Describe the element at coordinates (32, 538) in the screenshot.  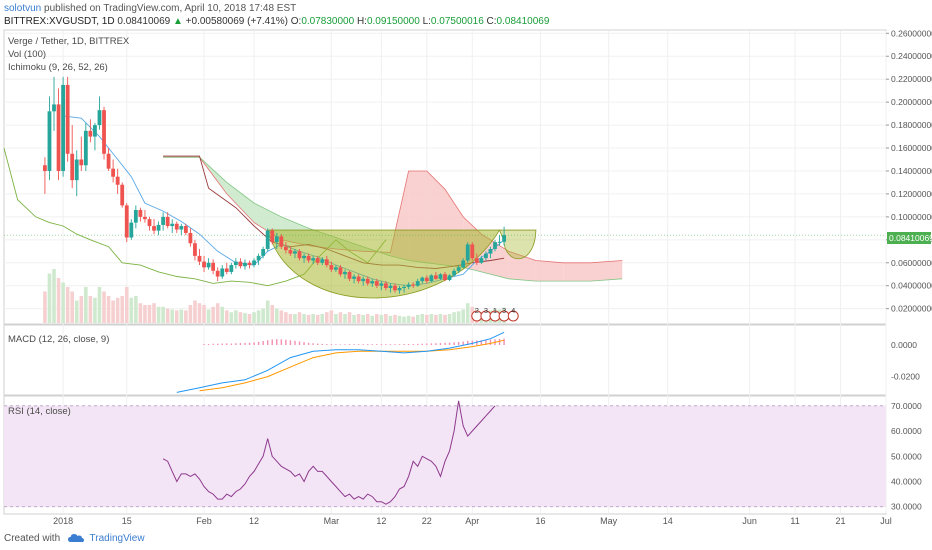
I see `created-with-text: Created with` at that location.